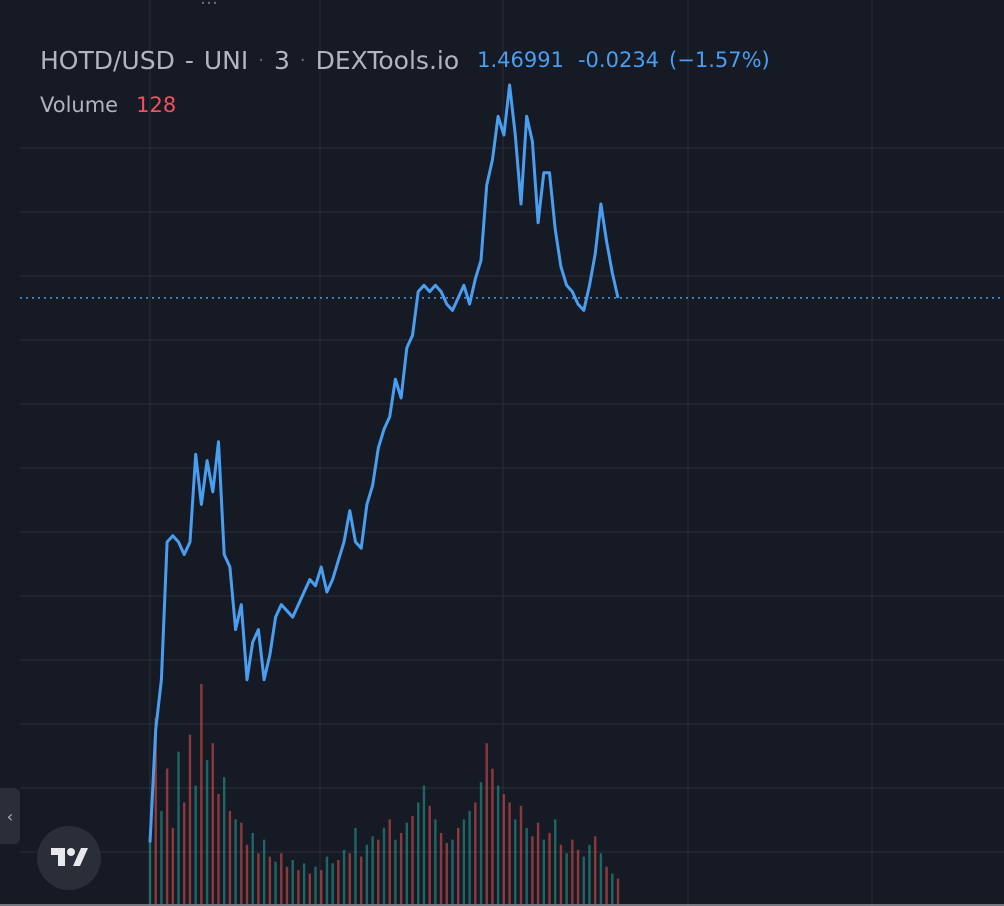 Image resolution: width=1004 pixels, height=906 pixels. What do you see at coordinates (618, 60) in the screenshot?
I see `price-change: -0.0234` at bounding box center [618, 60].